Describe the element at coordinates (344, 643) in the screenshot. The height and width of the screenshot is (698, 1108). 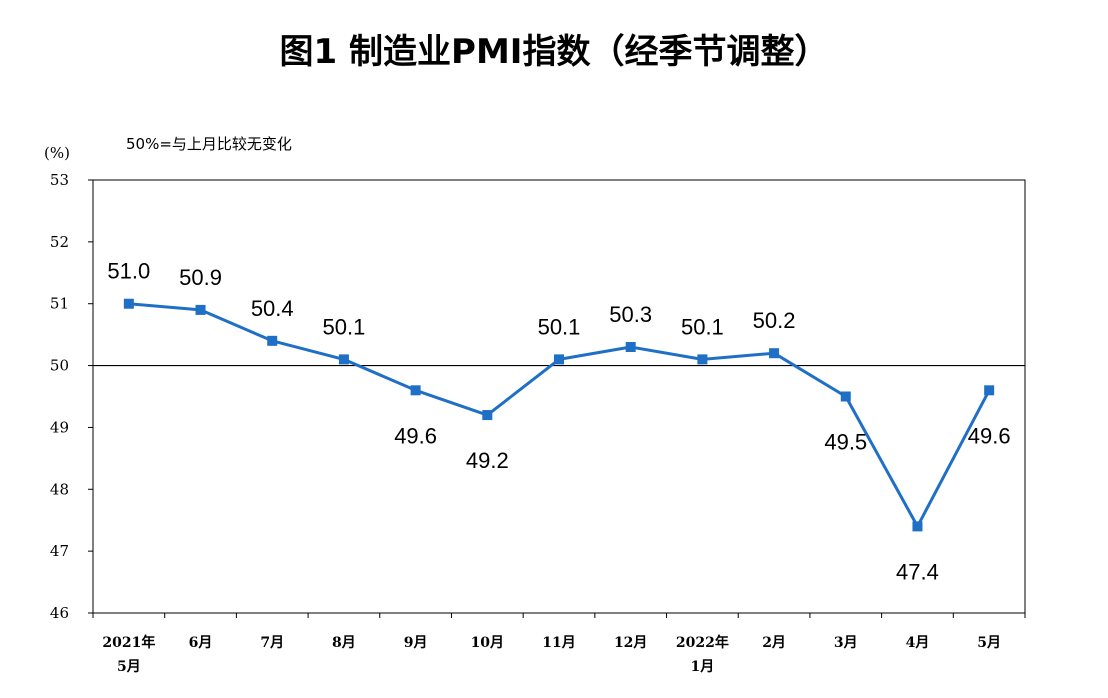
I see `x-tick-label: 8月` at that location.